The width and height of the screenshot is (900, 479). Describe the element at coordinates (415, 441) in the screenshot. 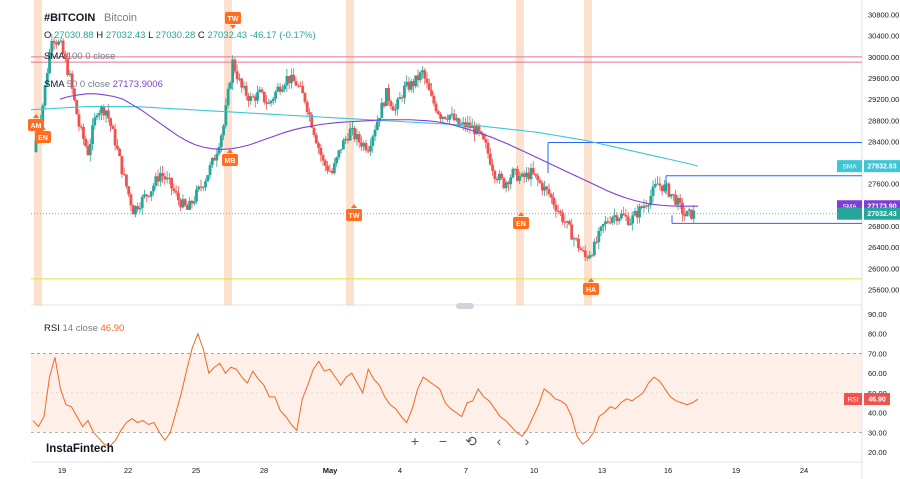

I see `zoom-in-button: +` at that location.